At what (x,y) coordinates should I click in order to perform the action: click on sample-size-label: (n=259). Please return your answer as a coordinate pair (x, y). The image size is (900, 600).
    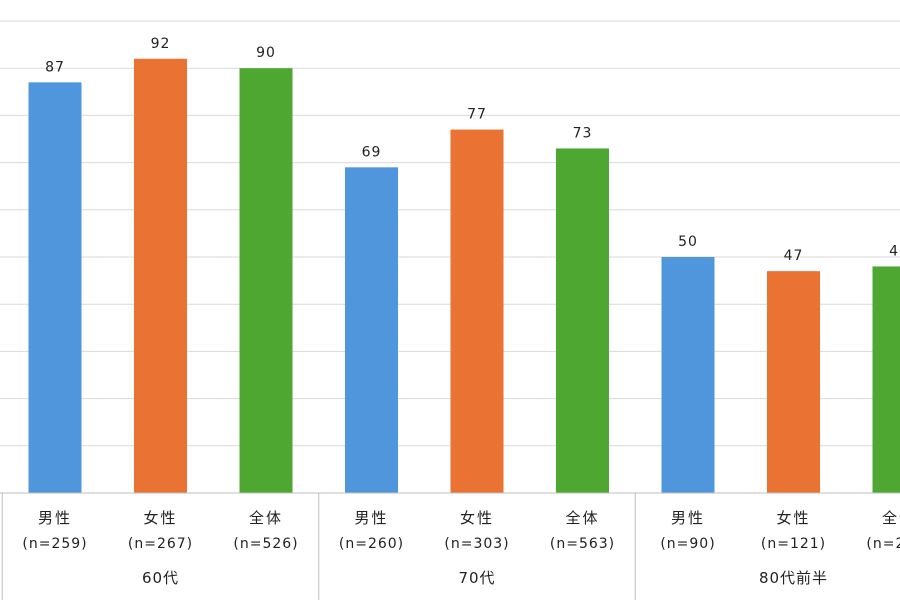
    Looking at the image, I should click on (54, 544).